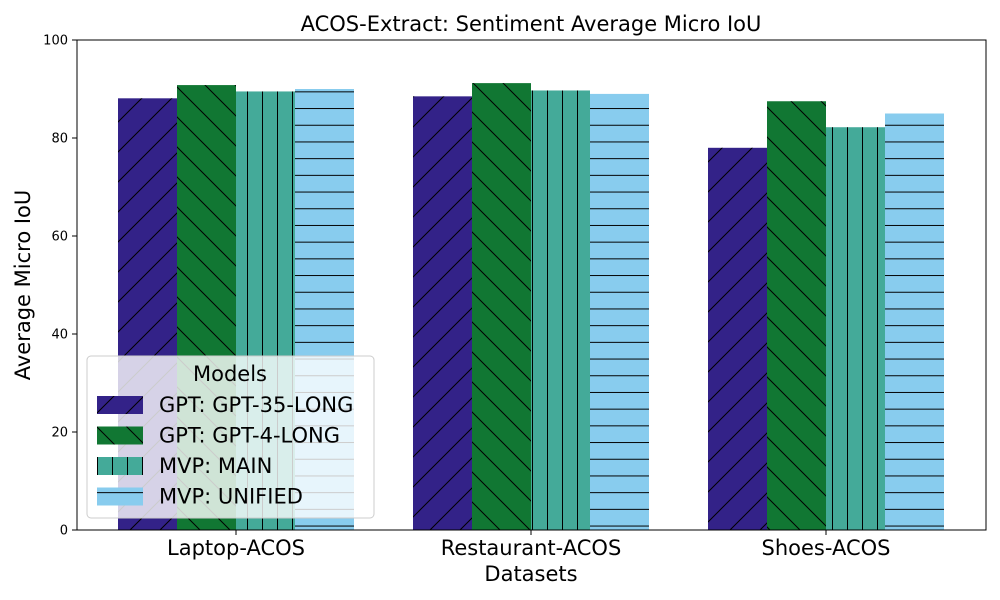 The width and height of the screenshot is (1000, 600). I want to click on x-tick-label: Restaurant-ACOS, so click(531, 548).